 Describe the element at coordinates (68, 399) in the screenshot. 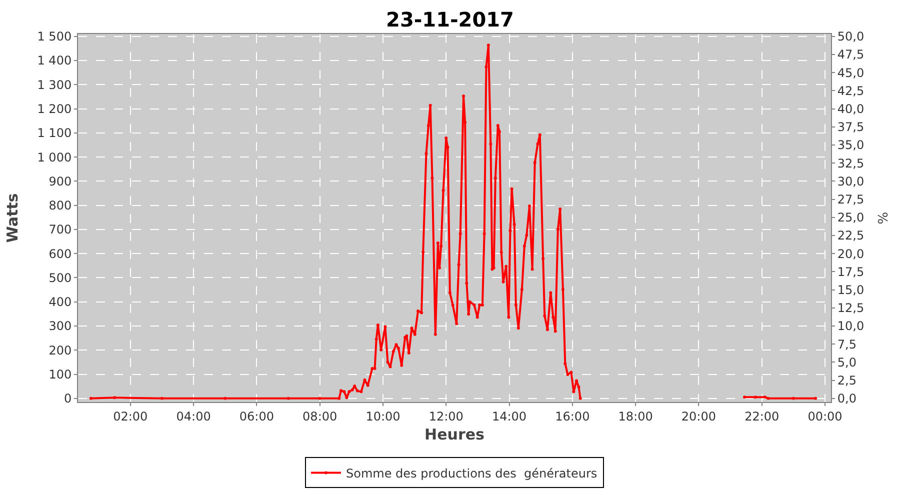

I see `y-tick-label: 0` at that location.